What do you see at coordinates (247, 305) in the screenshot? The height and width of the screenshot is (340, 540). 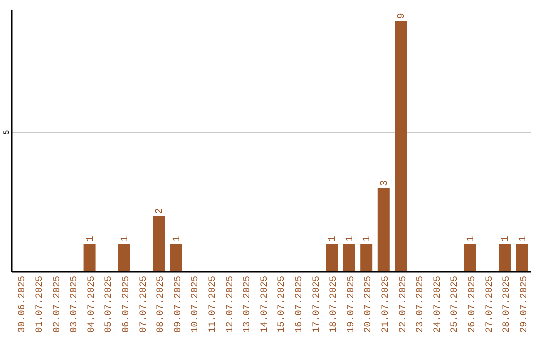 I see `x-tick-label: 13.07.2025` at bounding box center [247, 305].